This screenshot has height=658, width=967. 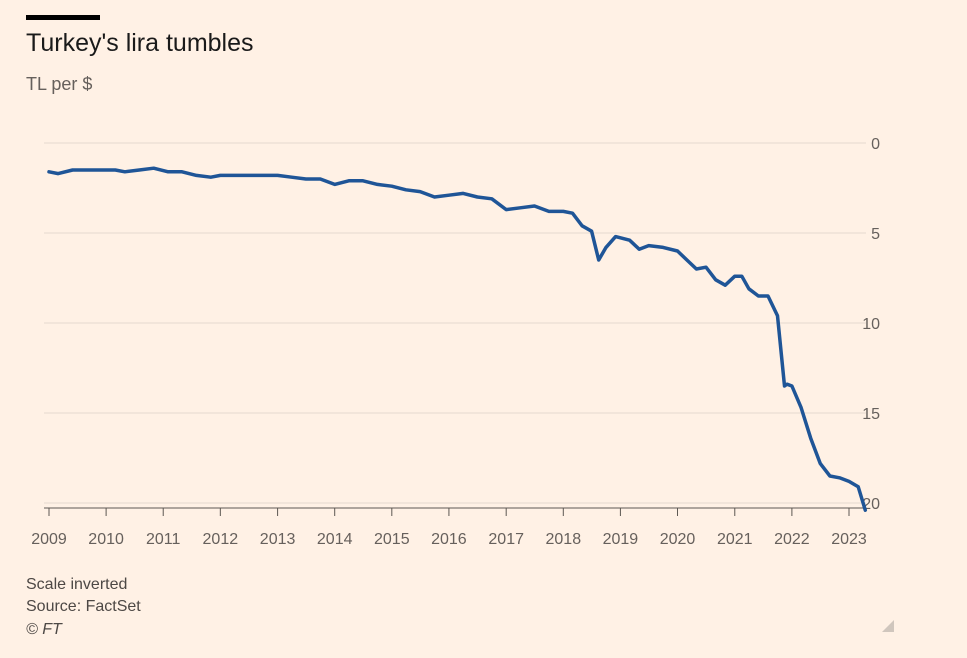 What do you see at coordinates (564, 539) in the screenshot?
I see `x-tick-label: 2018` at bounding box center [564, 539].